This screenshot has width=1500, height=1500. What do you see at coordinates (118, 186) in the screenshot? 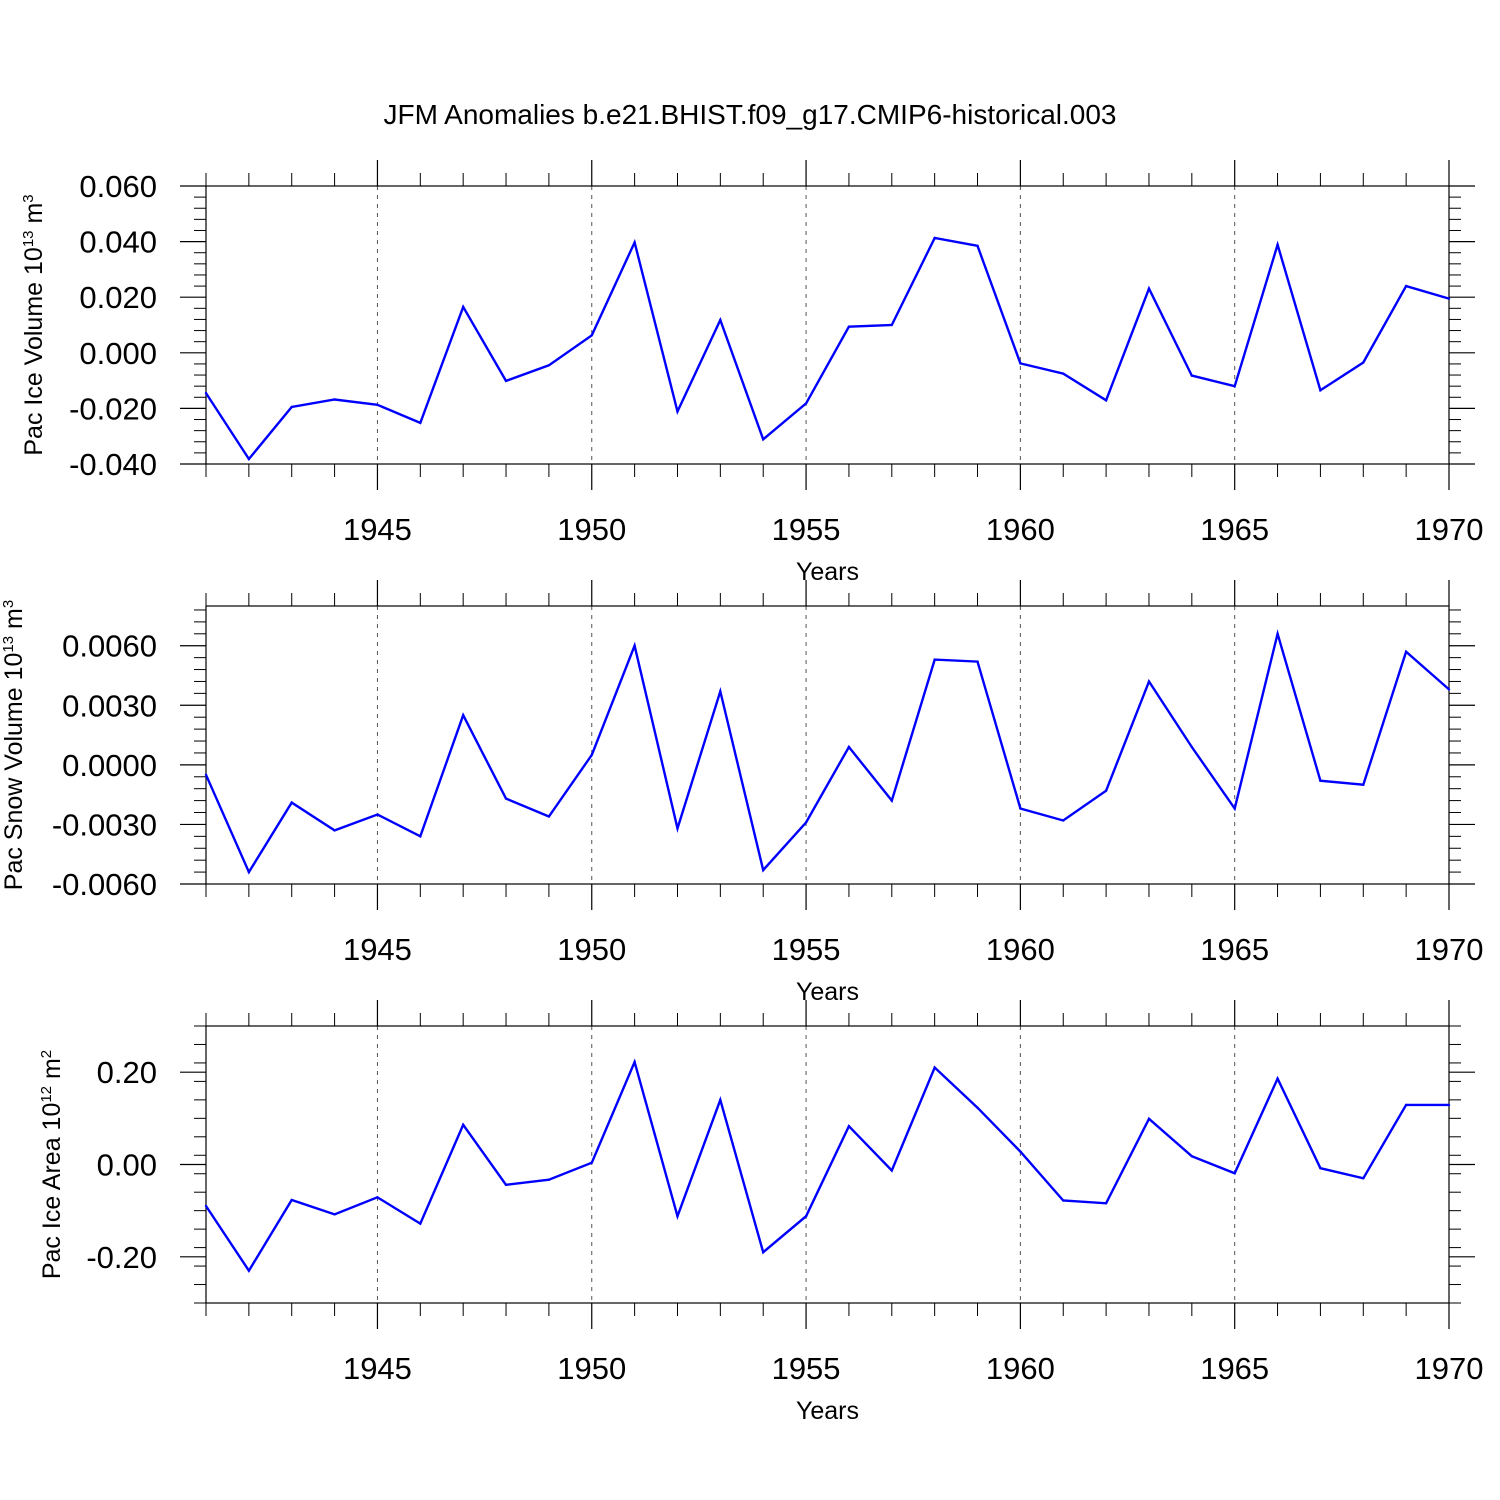
I see `y-tick-label: 0.060` at bounding box center [118, 186].